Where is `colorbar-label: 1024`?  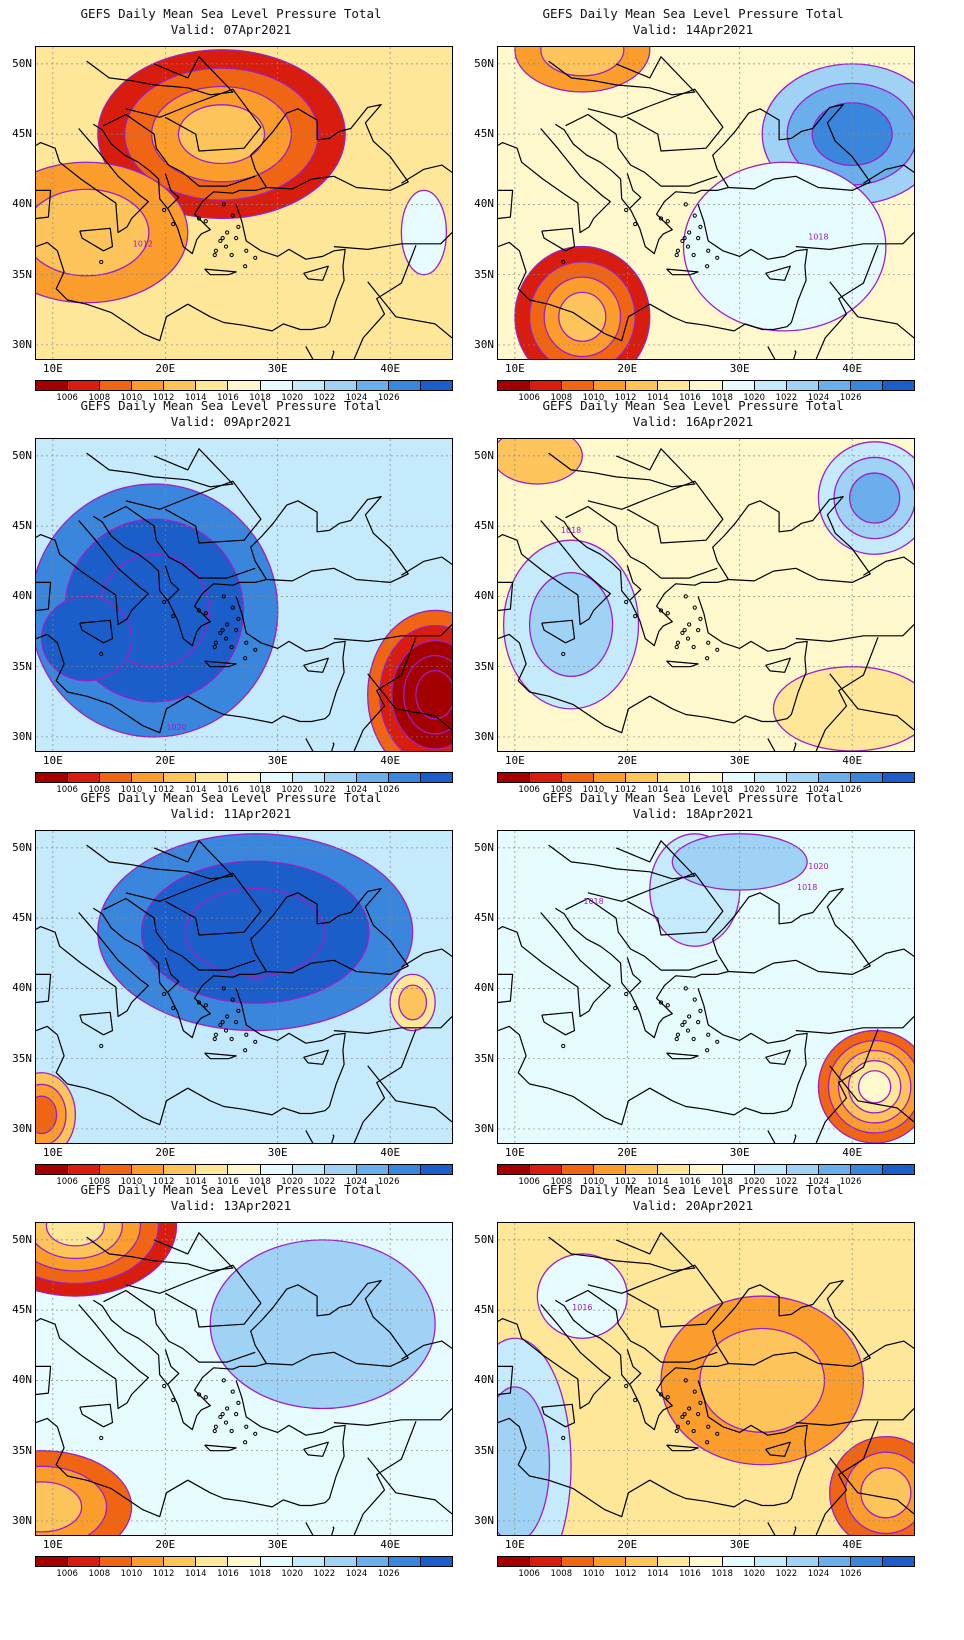
colorbar-label: 1024 is located at coordinates (356, 790).